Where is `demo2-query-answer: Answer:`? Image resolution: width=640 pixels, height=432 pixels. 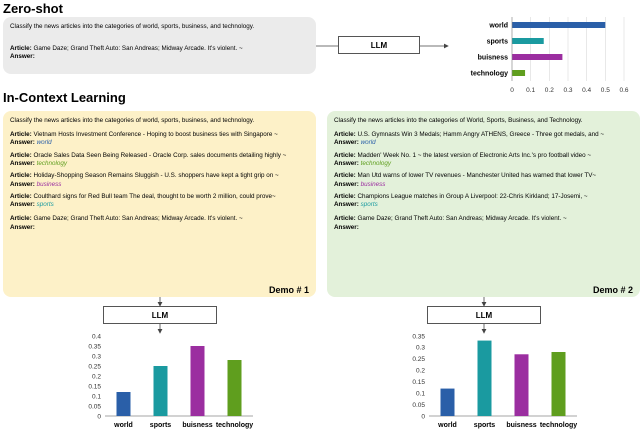 demo2-query-answer: Answer: is located at coordinates (346, 227).